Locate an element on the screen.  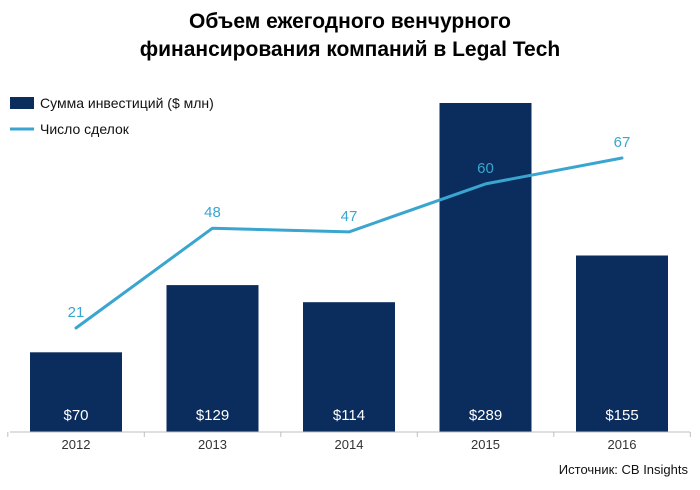
bar-value-label-2015: $289 is located at coordinates (485, 415).